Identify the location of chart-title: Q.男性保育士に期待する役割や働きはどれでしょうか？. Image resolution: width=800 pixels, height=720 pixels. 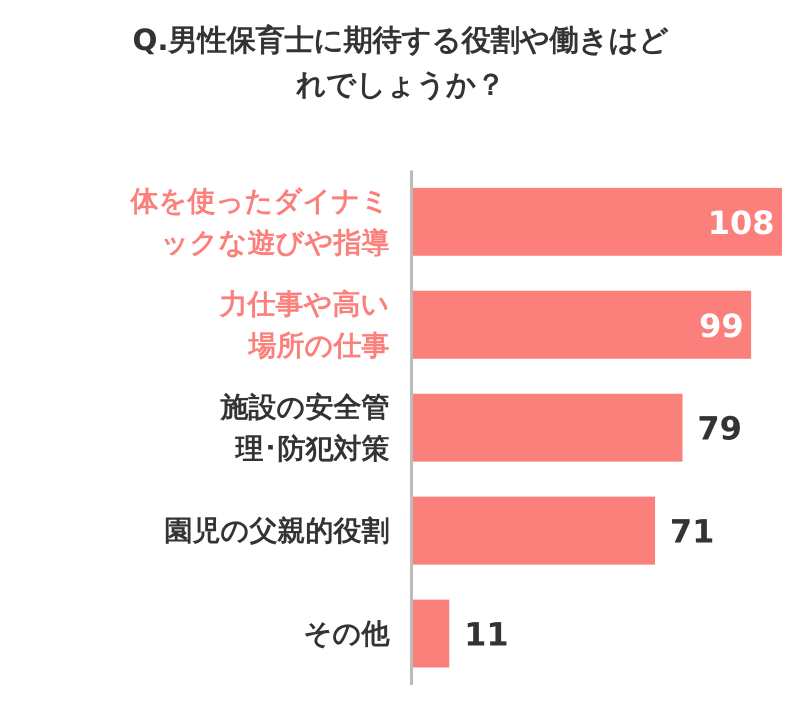
(400, 62).